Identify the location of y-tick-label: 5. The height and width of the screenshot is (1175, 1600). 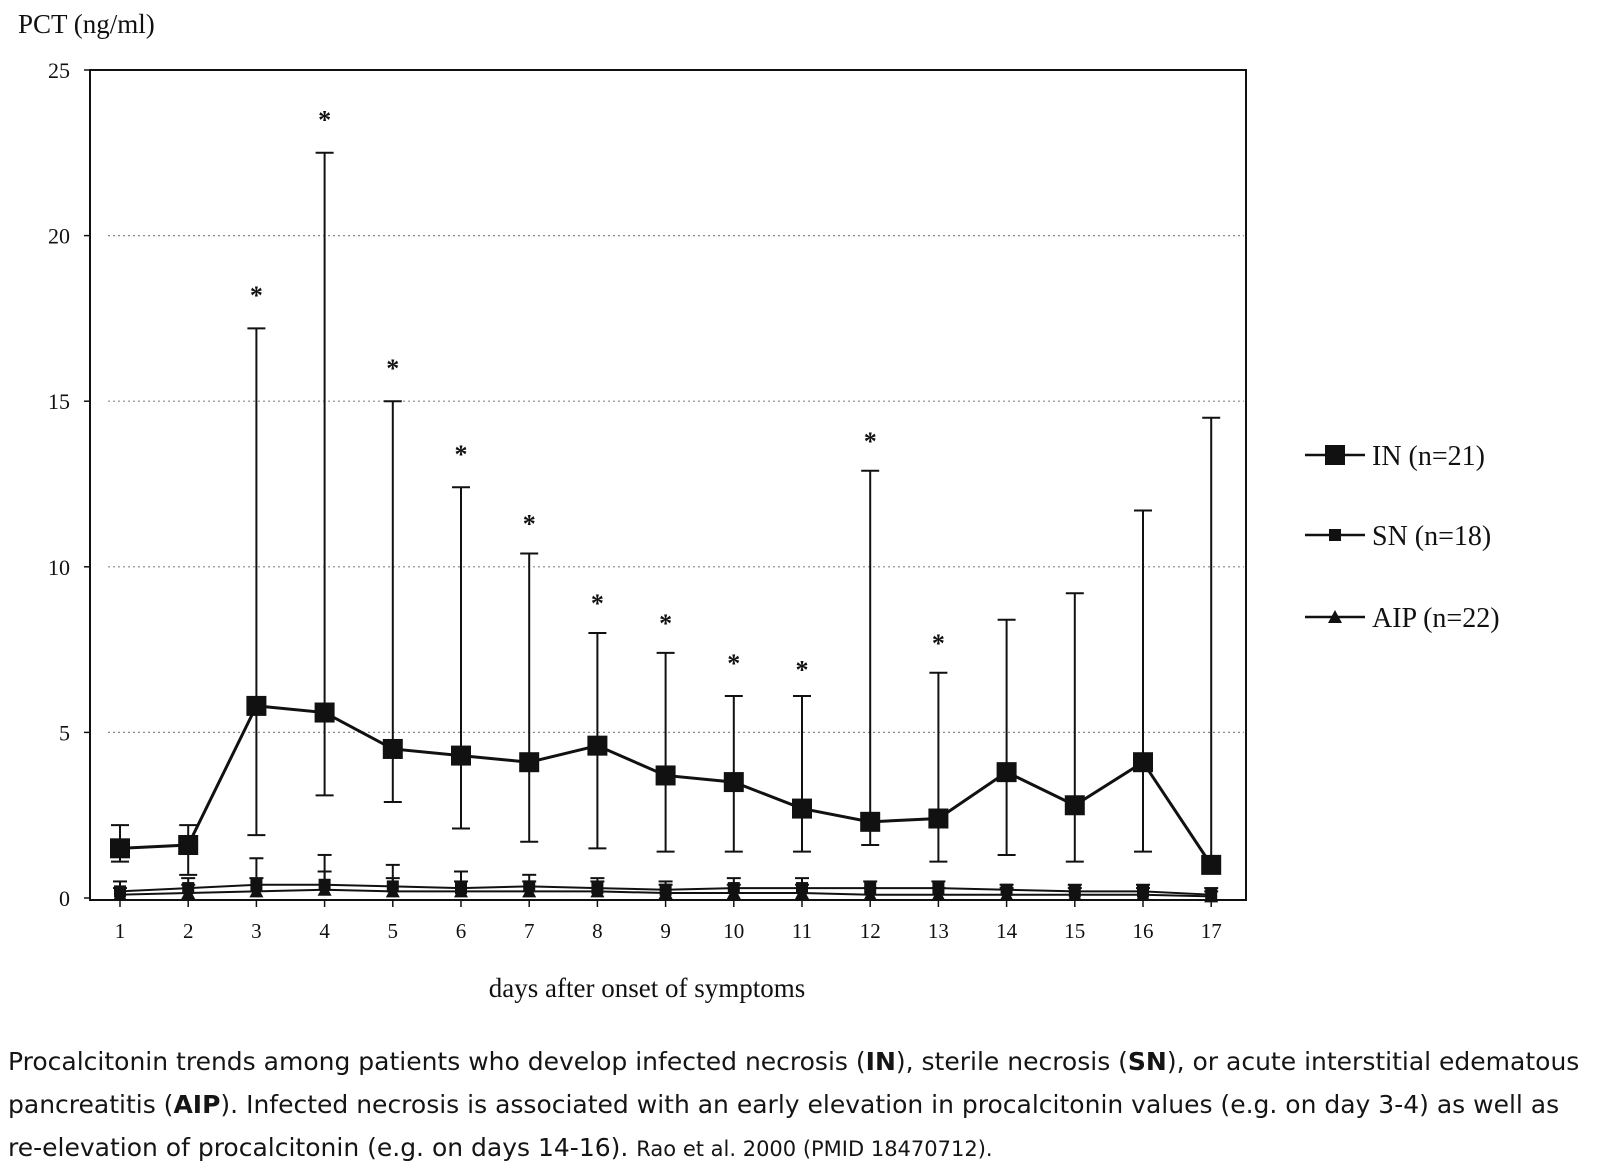
(64, 732).